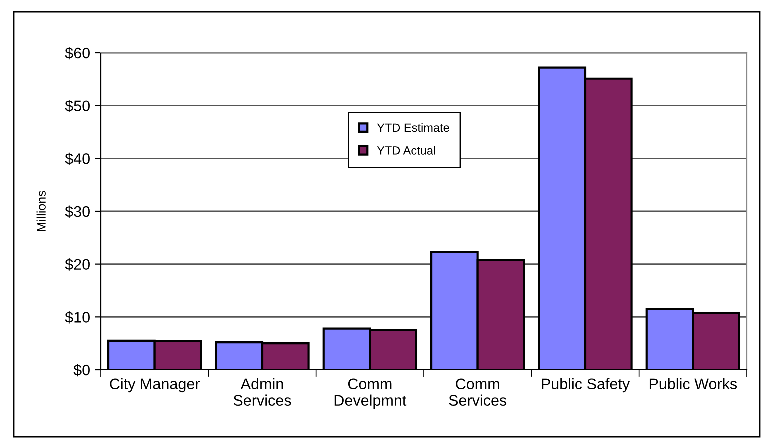 This screenshot has width=763, height=441. I want to click on y-tick-label: $0, so click(82, 370).